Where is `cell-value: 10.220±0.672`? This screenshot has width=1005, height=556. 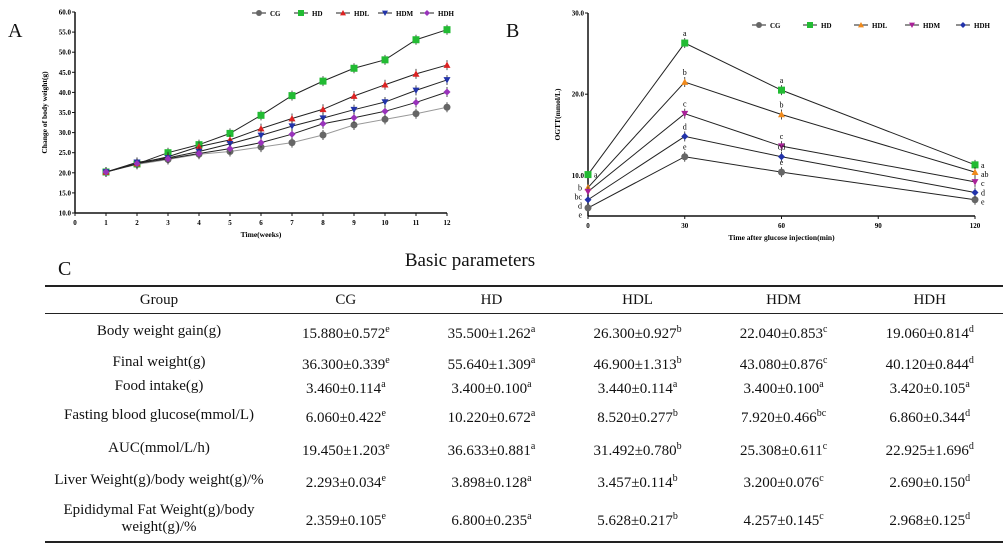 cell-value: 10.220±0.672 is located at coordinates (489, 417).